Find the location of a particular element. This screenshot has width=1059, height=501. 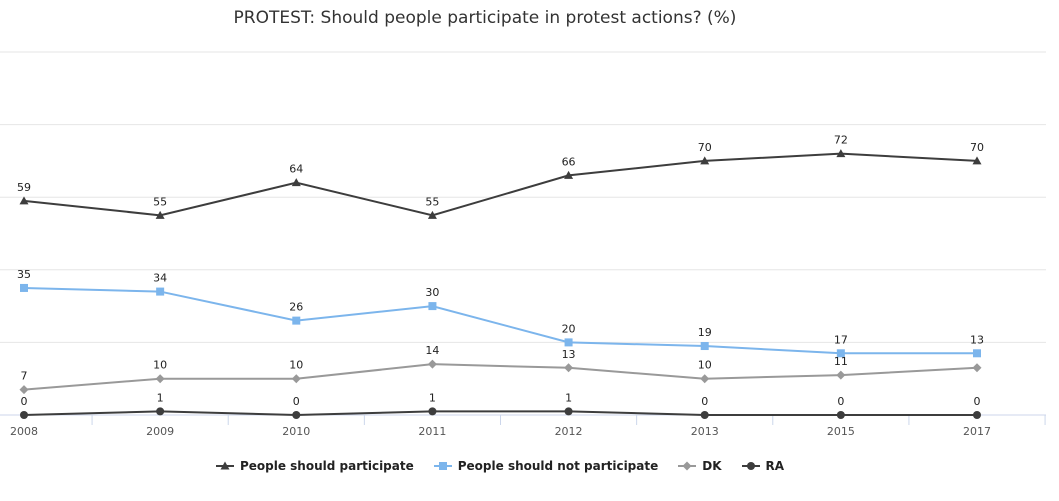

data-label-dk: 7 is located at coordinates (24, 376).